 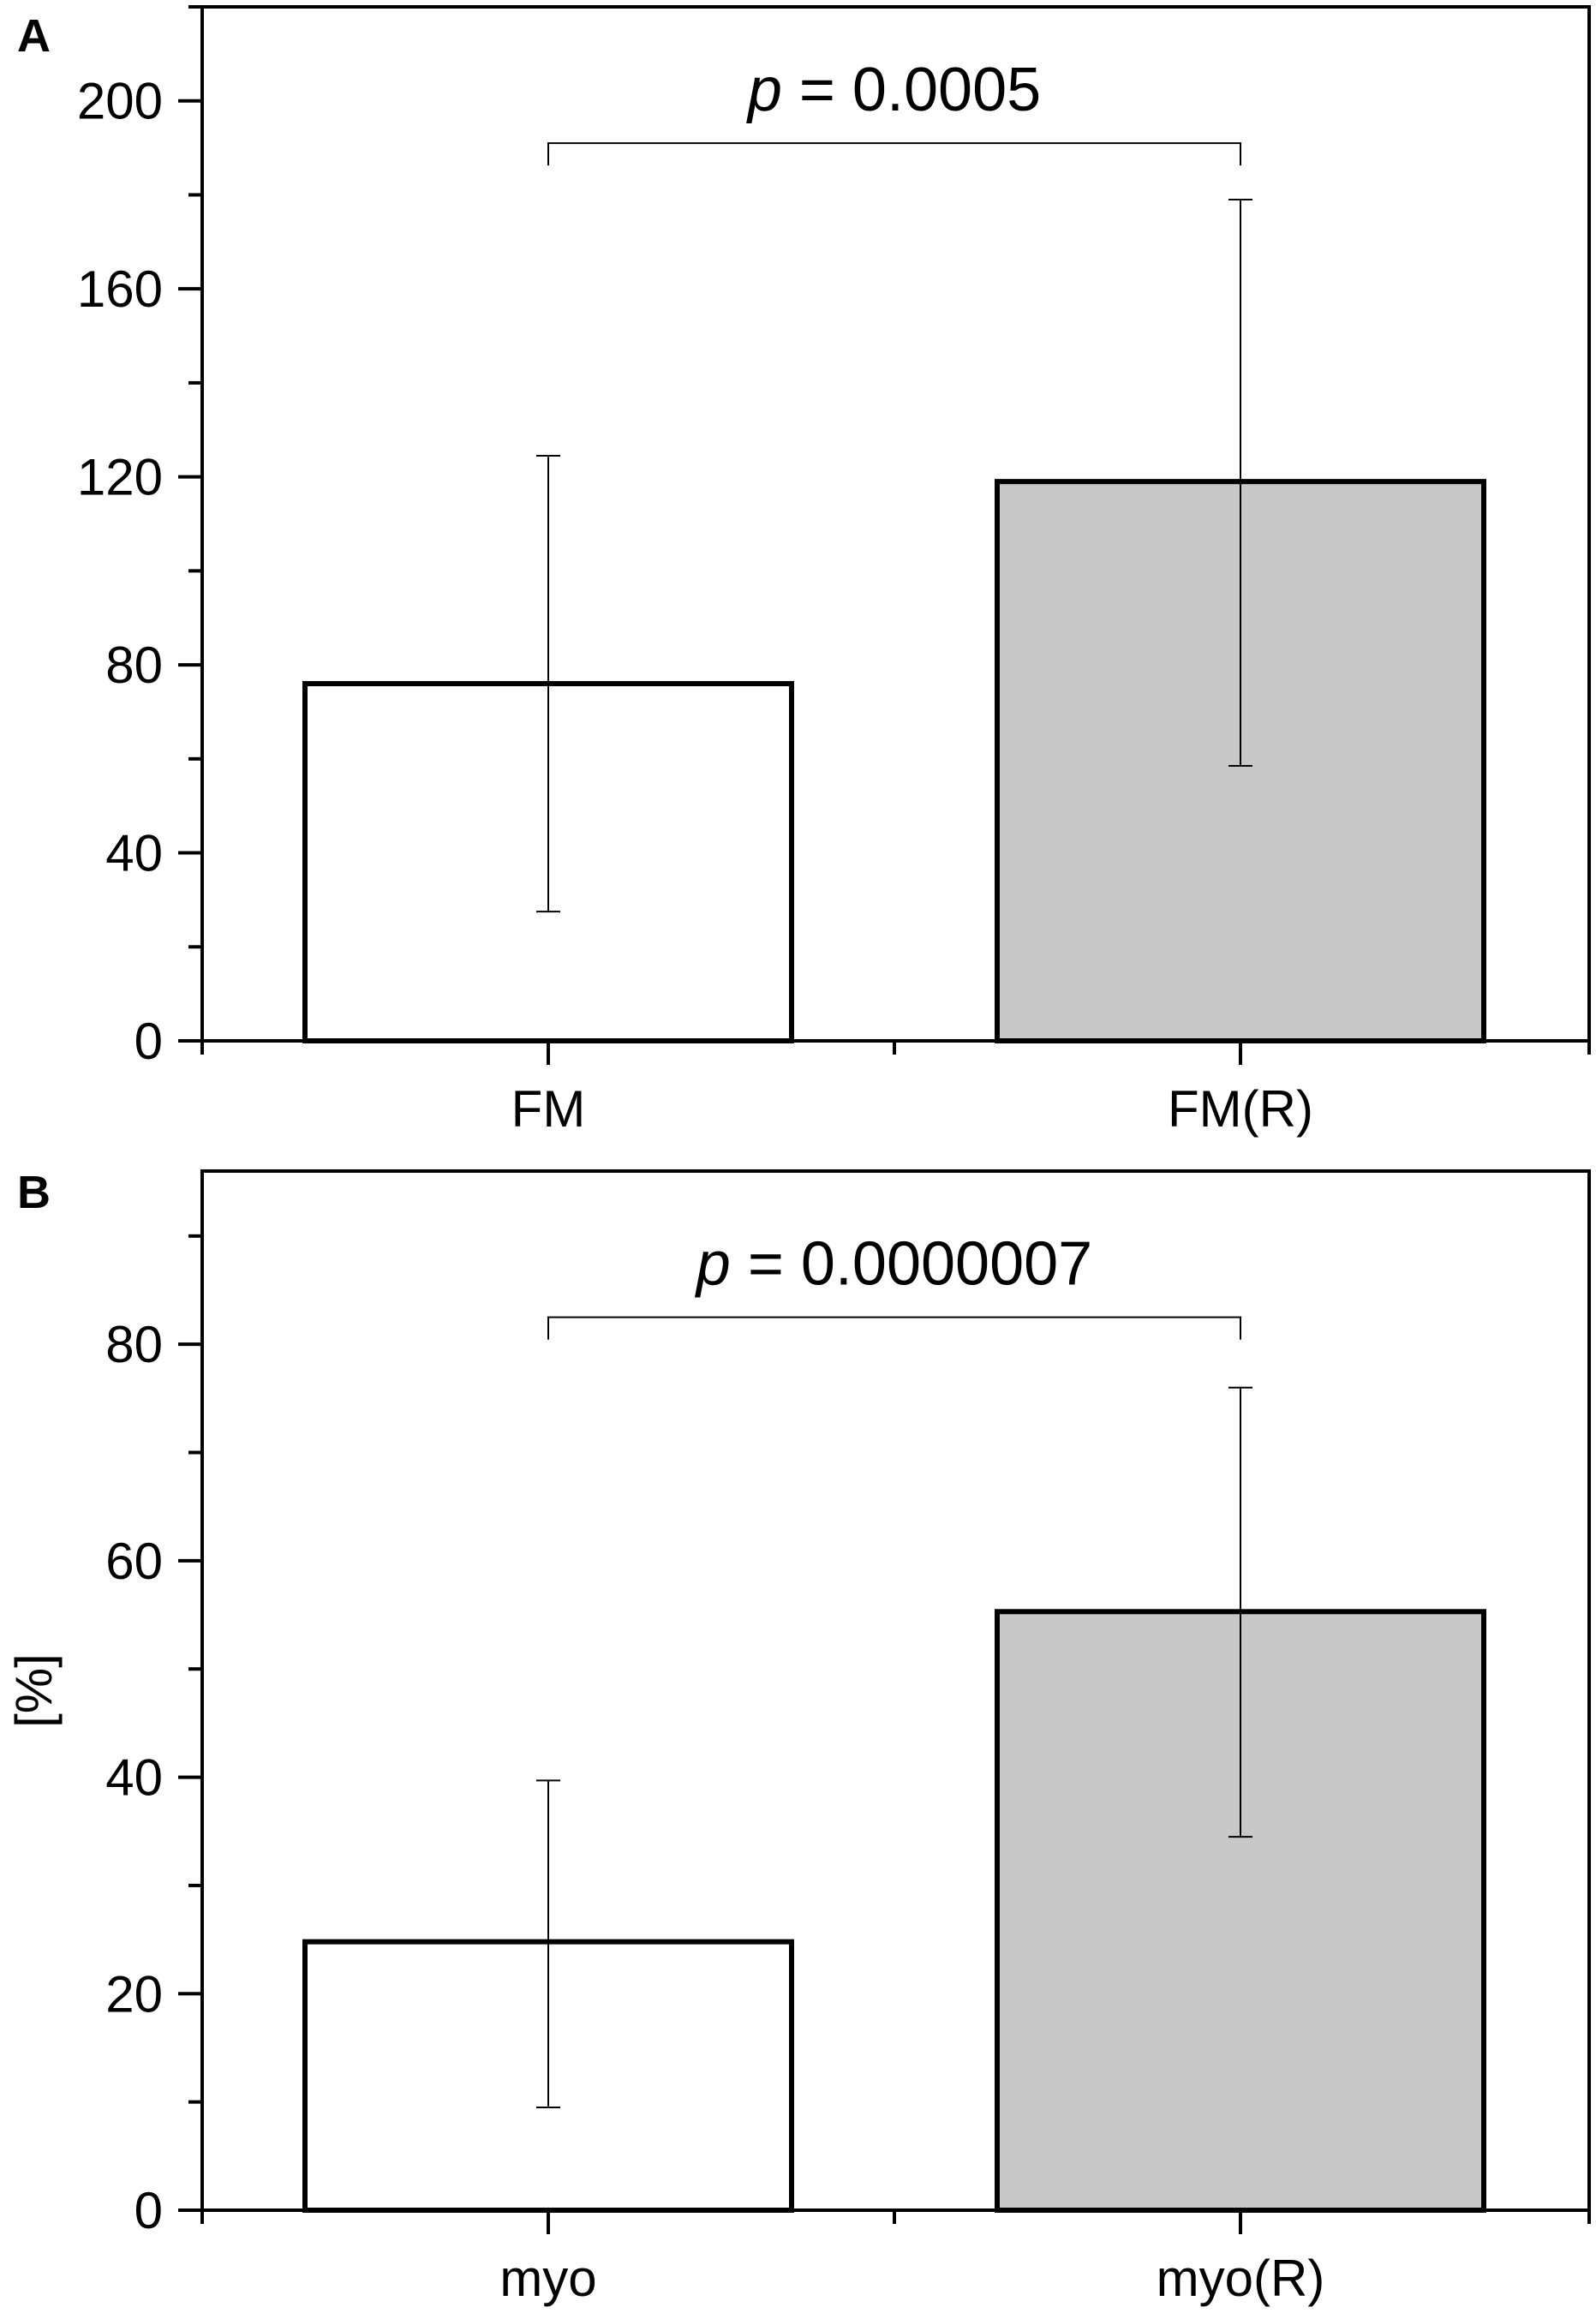 I want to click on y-tick-label: 160, so click(x=120, y=289).